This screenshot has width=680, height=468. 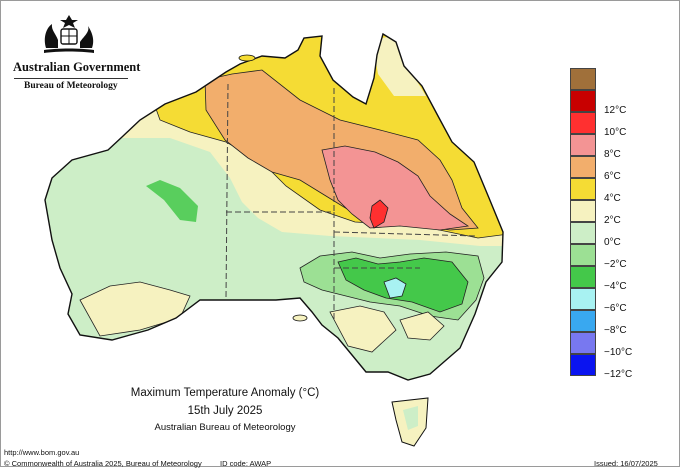 What do you see at coordinates (612, 198) in the screenshot?
I see `legend-label: 4°C` at bounding box center [612, 198].